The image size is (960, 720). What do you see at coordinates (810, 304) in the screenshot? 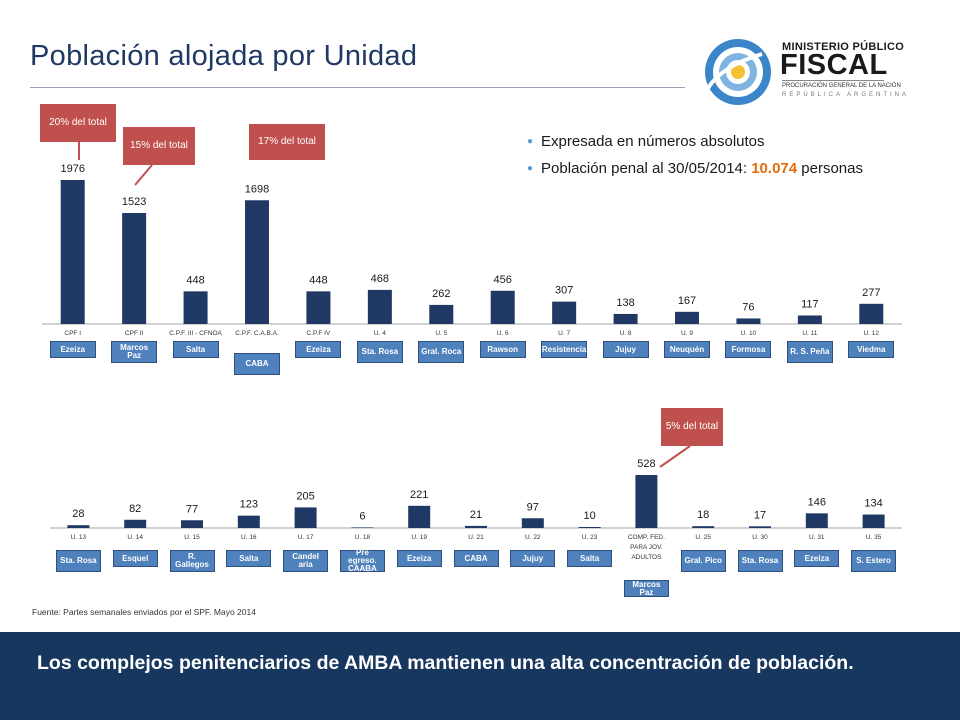
I see `data-label: 117` at bounding box center [810, 304].